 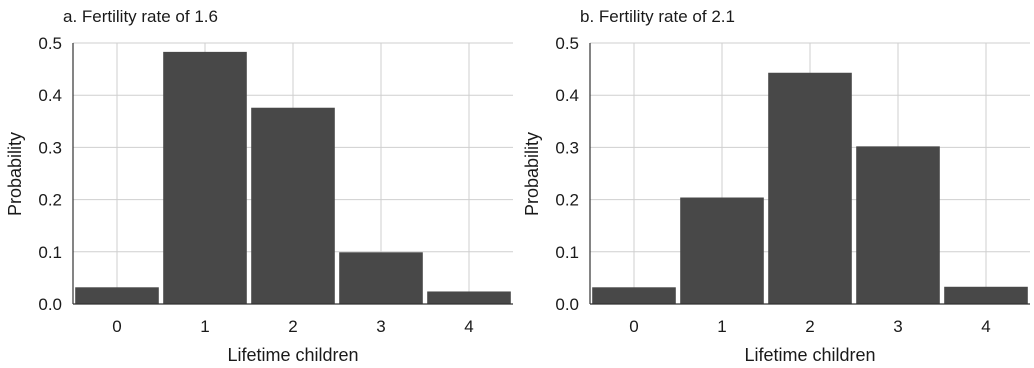 I want to click on chart-title: b. Fertility rate of 2.1, so click(x=657, y=16).